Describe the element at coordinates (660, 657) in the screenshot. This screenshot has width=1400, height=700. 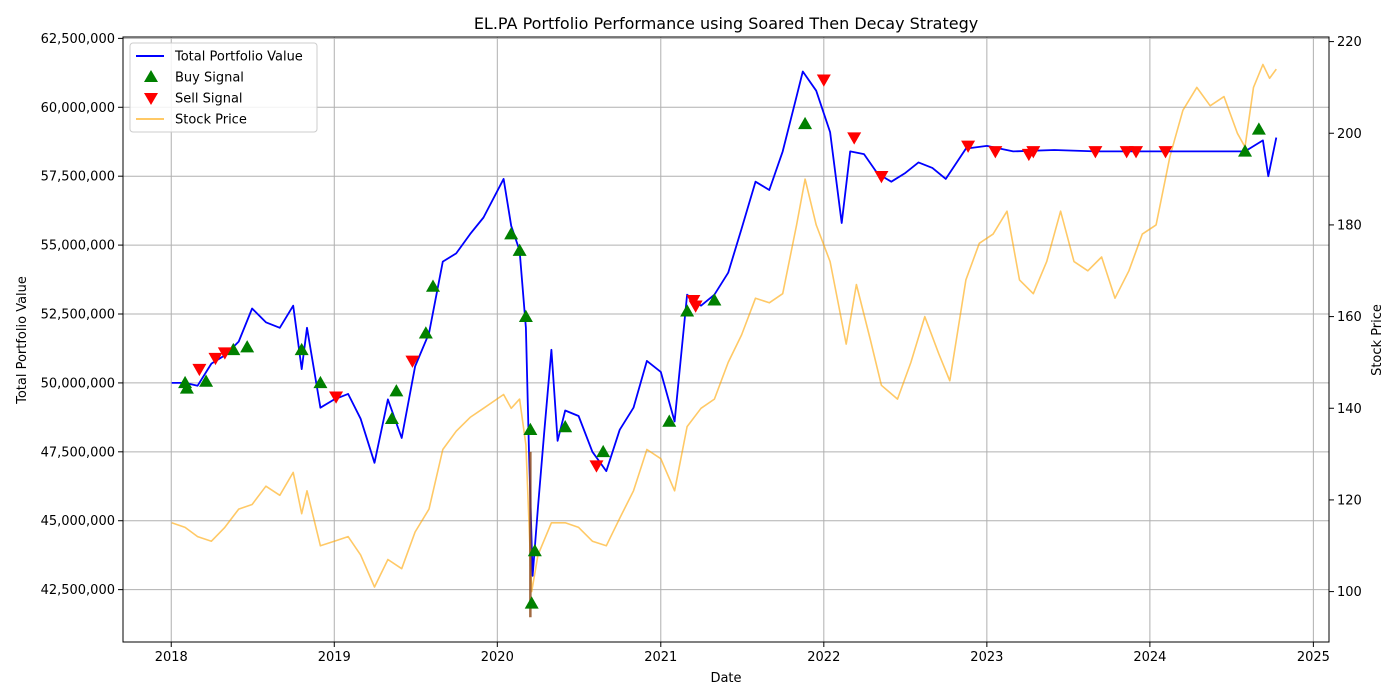
I see `x-tick-label: 2021` at that location.